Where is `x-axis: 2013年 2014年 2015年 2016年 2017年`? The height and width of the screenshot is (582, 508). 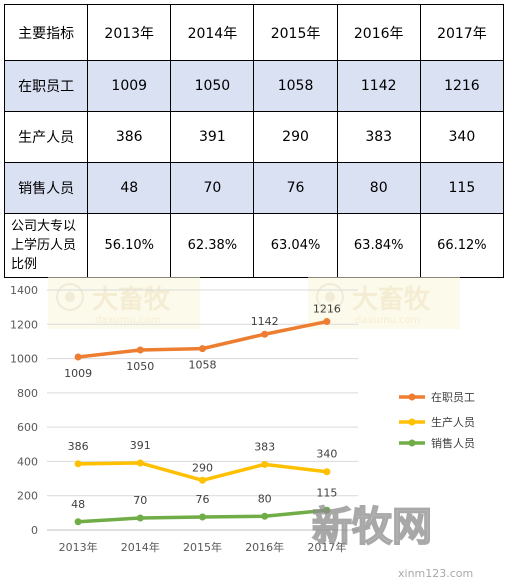 x-axis: 2013年 2014年 2015年 2016年 2017年 is located at coordinates (203, 547).